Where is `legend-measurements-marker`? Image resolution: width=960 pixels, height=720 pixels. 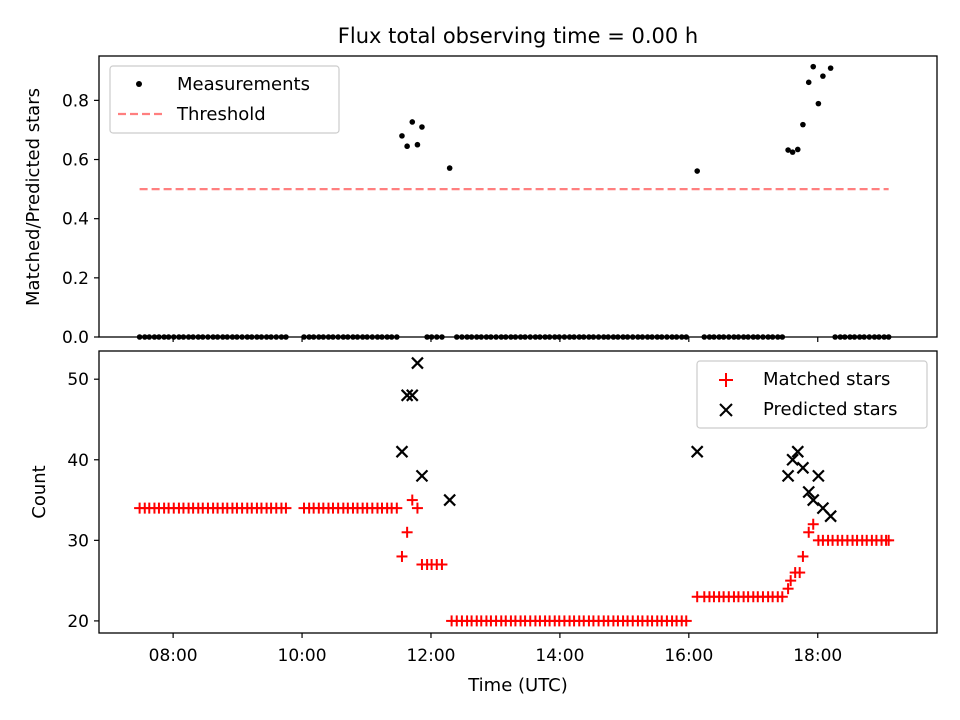 legend-measurements-marker is located at coordinates (139, 84).